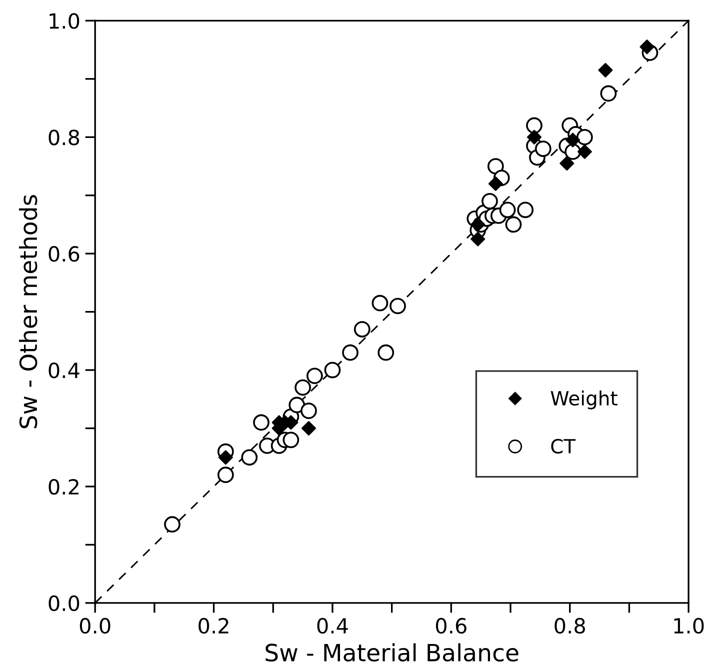 This screenshot has height=667, width=715. I want to click on x-tick-label: 0.4, so click(332, 626).